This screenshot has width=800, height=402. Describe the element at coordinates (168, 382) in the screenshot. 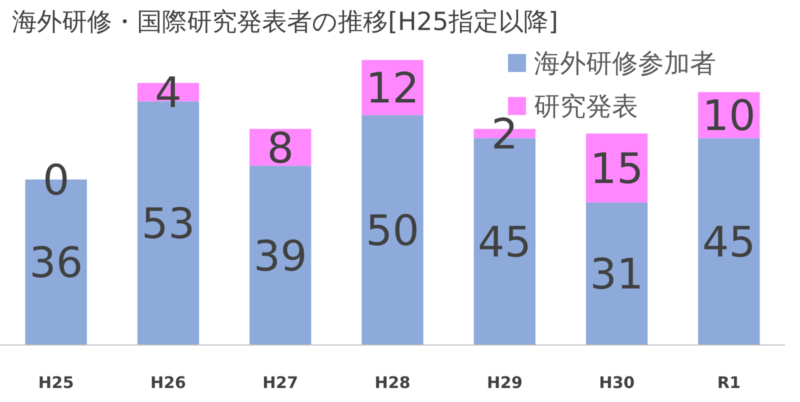

I see `x-tick-label: H26` at that location.